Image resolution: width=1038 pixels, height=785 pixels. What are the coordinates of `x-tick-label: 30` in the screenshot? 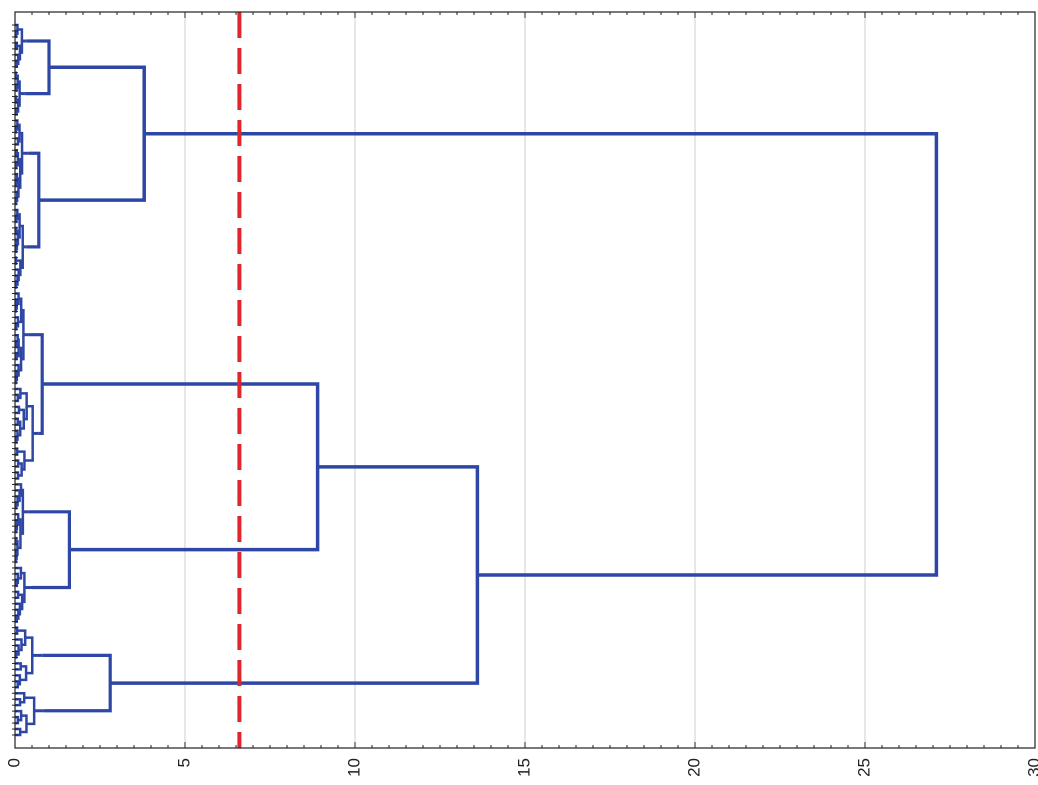 It's located at (1031, 767).